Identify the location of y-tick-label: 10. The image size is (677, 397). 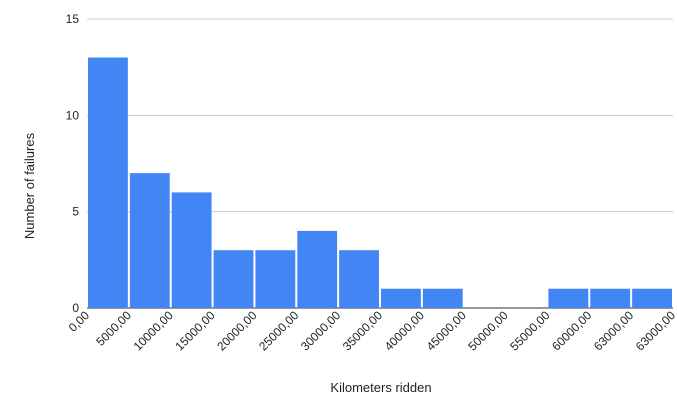
(73, 115).